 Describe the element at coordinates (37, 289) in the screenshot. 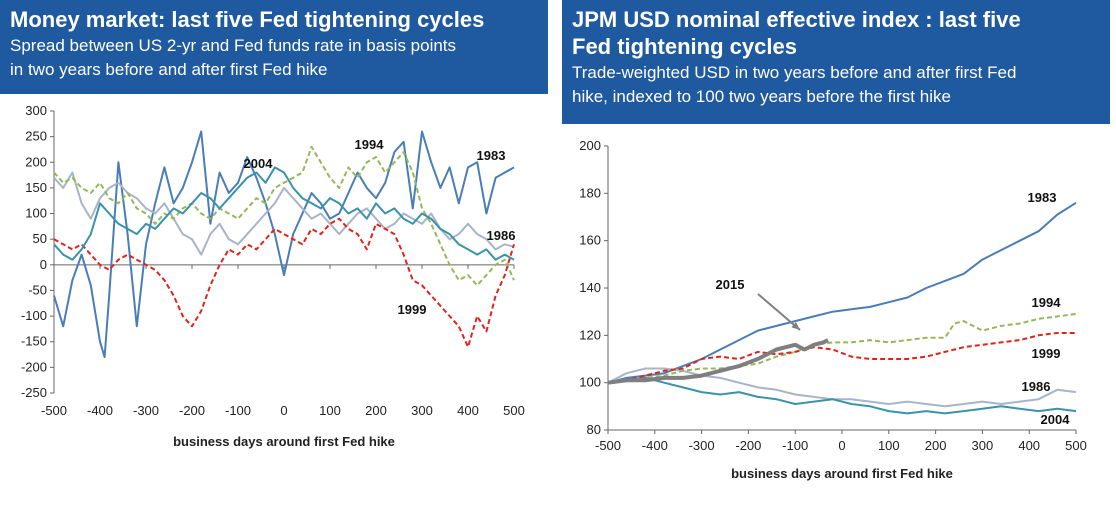

I see `y-tick-label: -50` at that location.